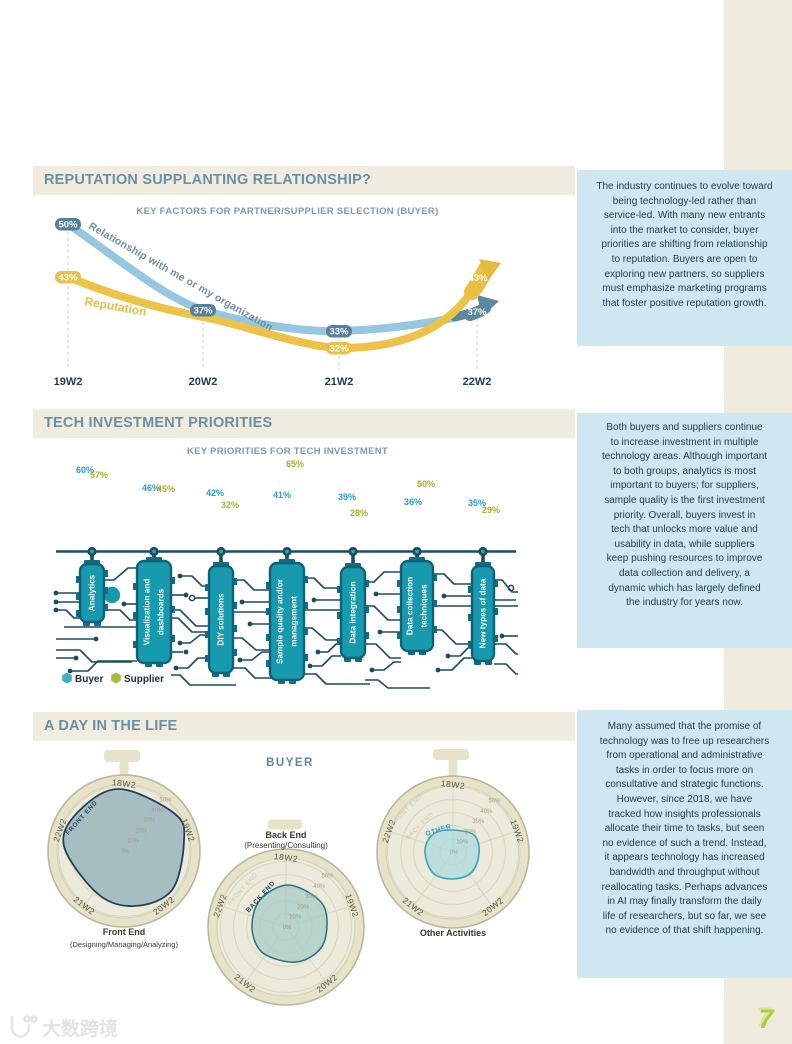  What do you see at coordinates (124, 932) in the screenshot?
I see `svg-text: Front End` at bounding box center [124, 932].